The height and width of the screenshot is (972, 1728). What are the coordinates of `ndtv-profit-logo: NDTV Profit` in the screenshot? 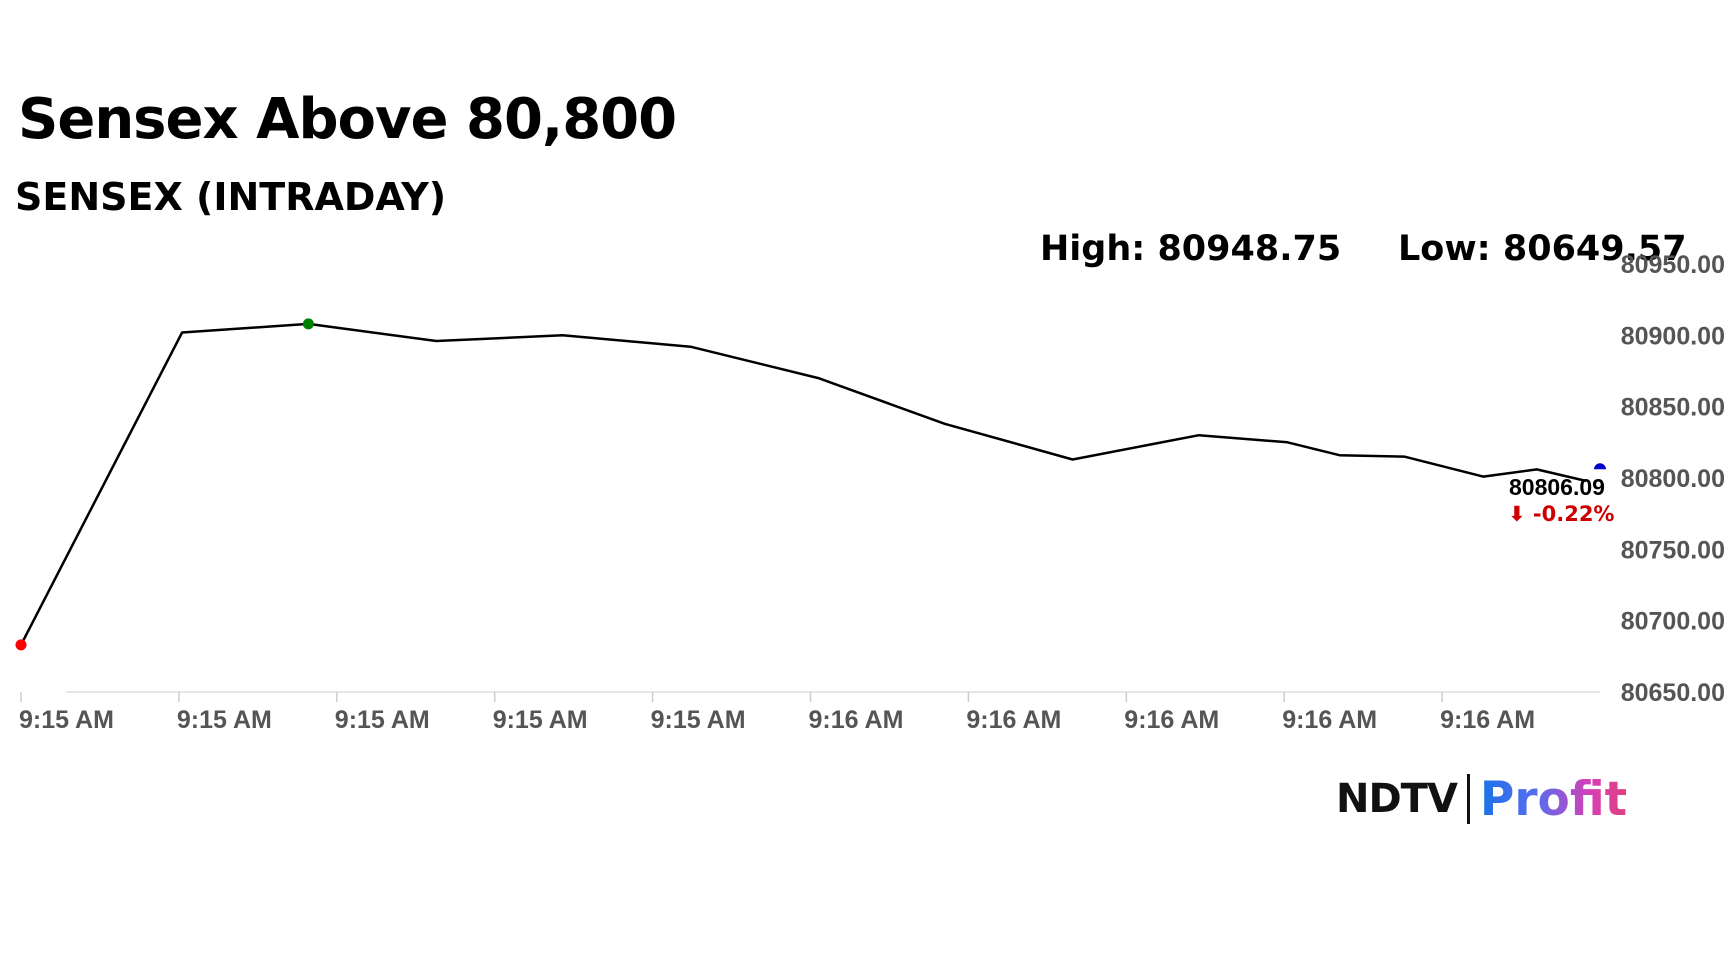 It's located at (1482, 799).